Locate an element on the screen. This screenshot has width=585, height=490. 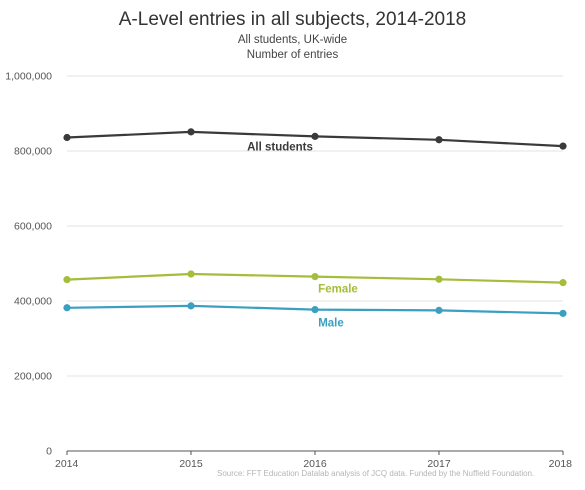
y-tick-label: 800,000 is located at coordinates (33, 152).